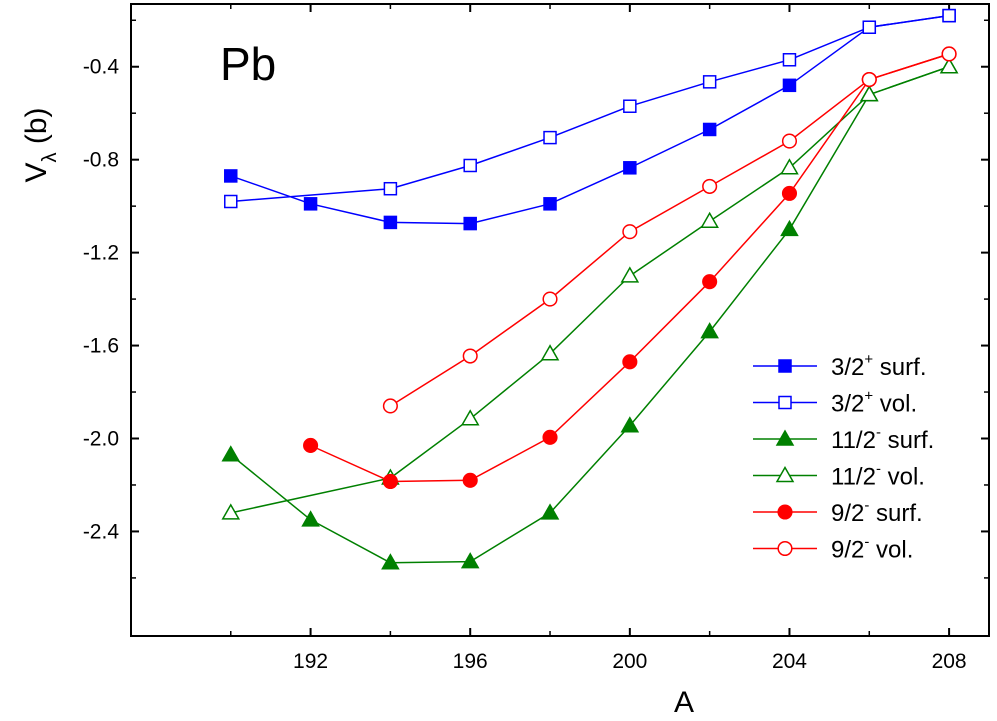 The height and width of the screenshot is (721, 997). I want to click on legend-entry: 3/2+ surf., so click(839, 366).